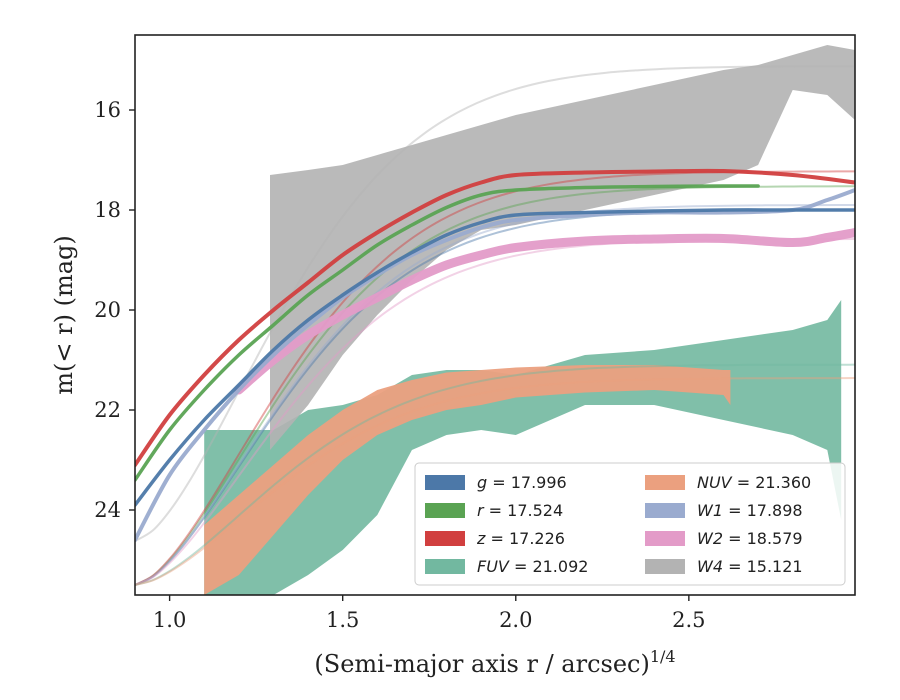  What do you see at coordinates (665, 510) in the screenshot?
I see `legend-swatch-w1` at bounding box center [665, 510].